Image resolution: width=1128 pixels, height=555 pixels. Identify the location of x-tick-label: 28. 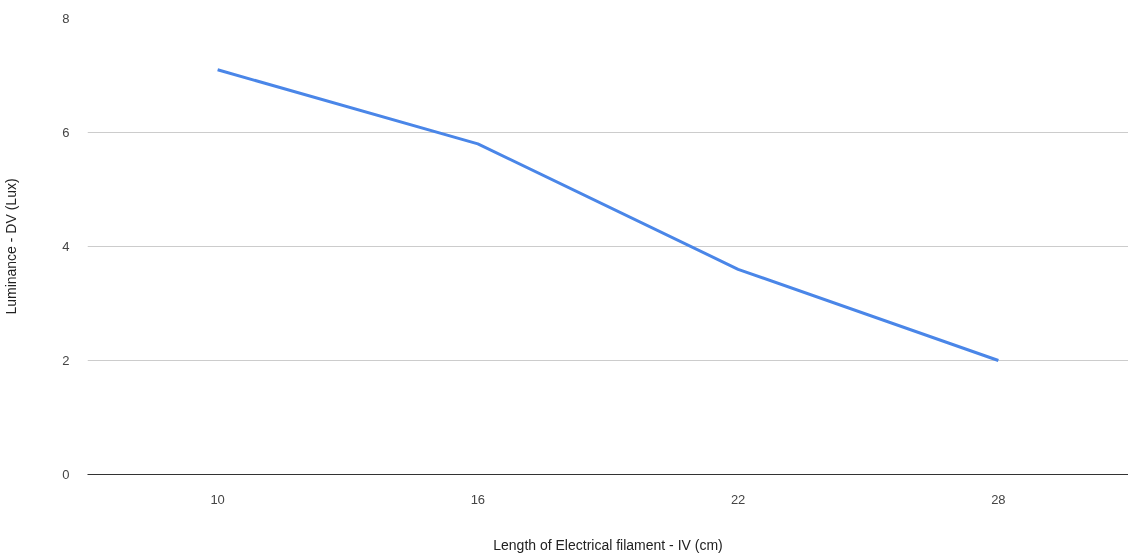
(998, 499).